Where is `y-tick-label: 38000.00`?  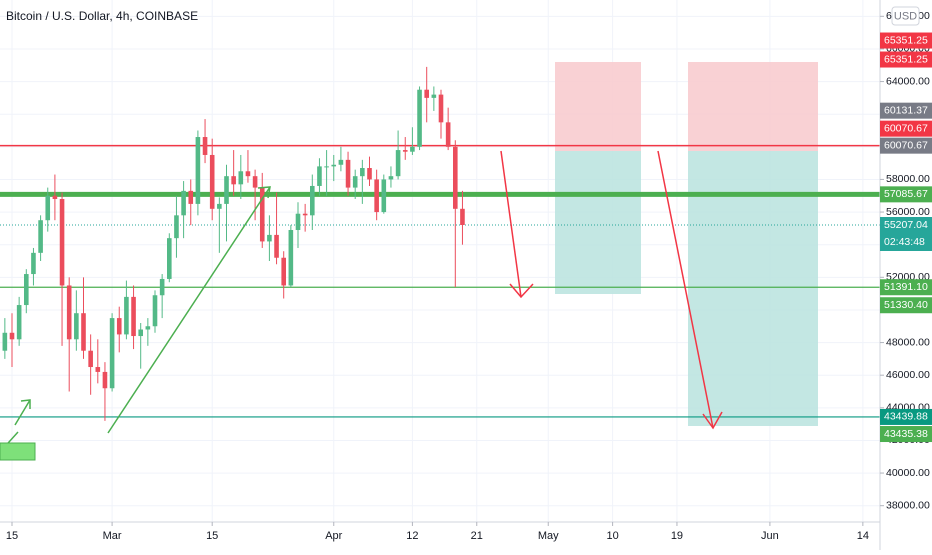
y-tick-label: 38000.00 is located at coordinates (908, 505).